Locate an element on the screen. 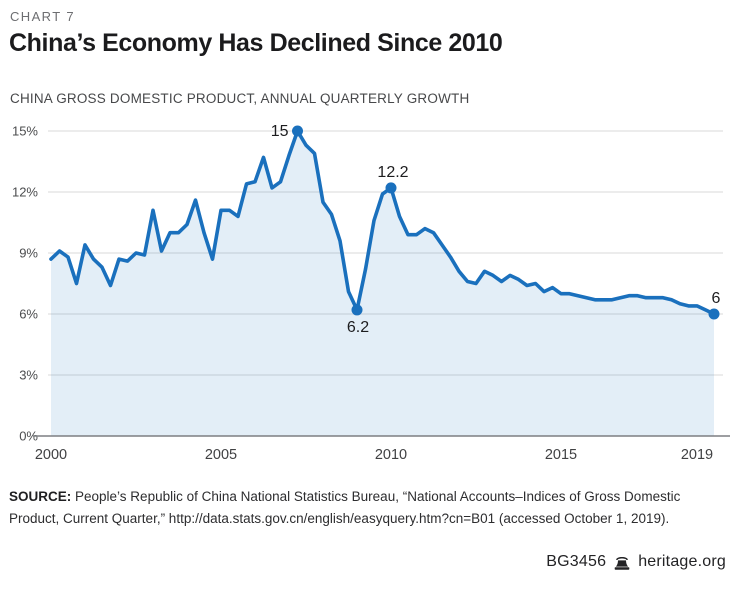 This screenshot has width=734, height=592. x-tick-label: 2000 is located at coordinates (51, 455).